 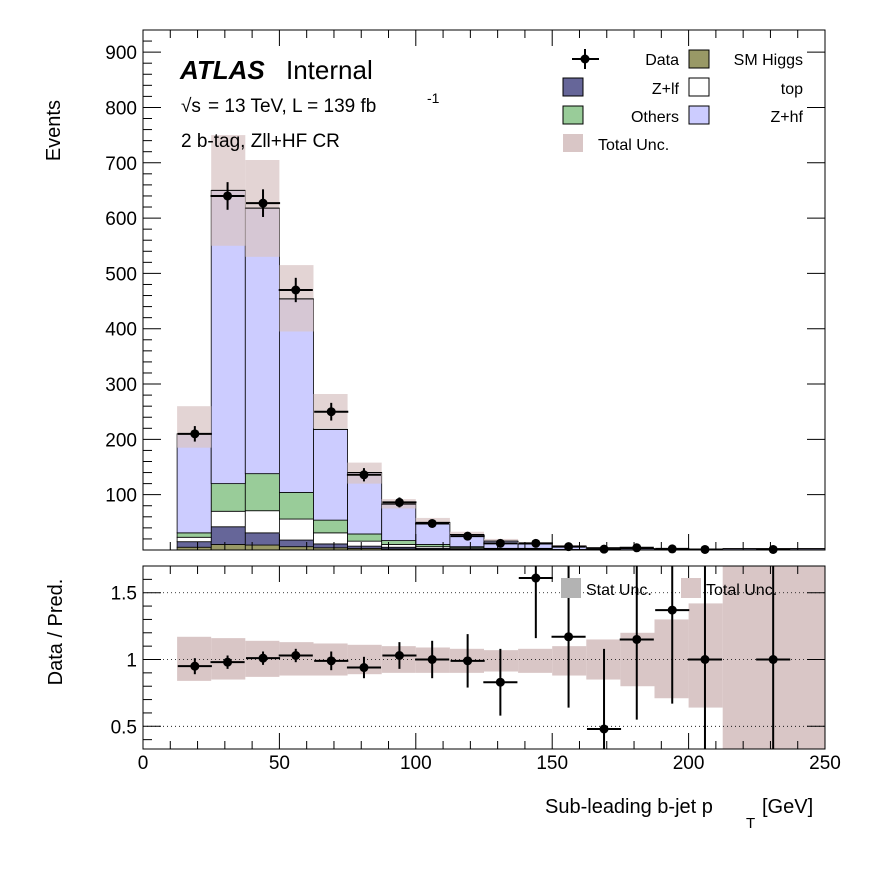 What do you see at coordinates (787, 117) in the screenshot?
I see `legend-z-hf-label: Z+hf` at bounding box center [787, 117].